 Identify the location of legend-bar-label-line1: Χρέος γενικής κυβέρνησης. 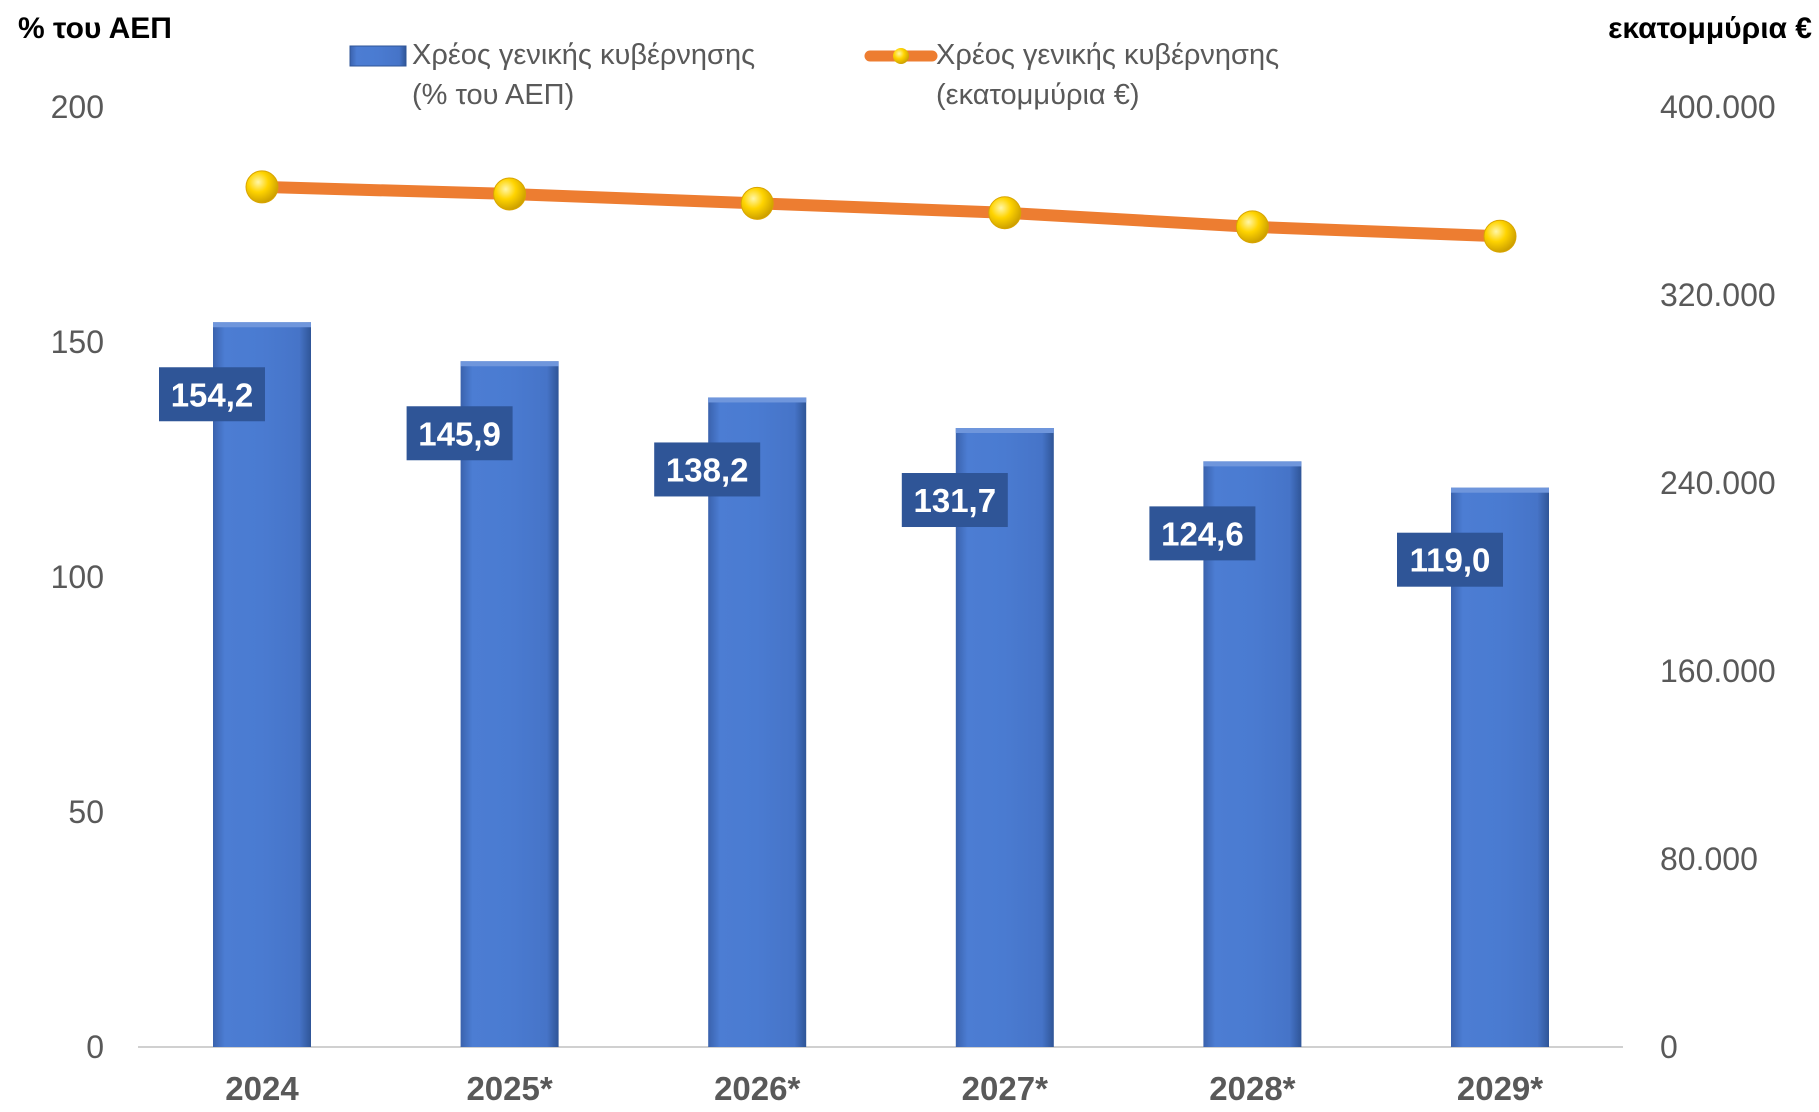
(583, 55).